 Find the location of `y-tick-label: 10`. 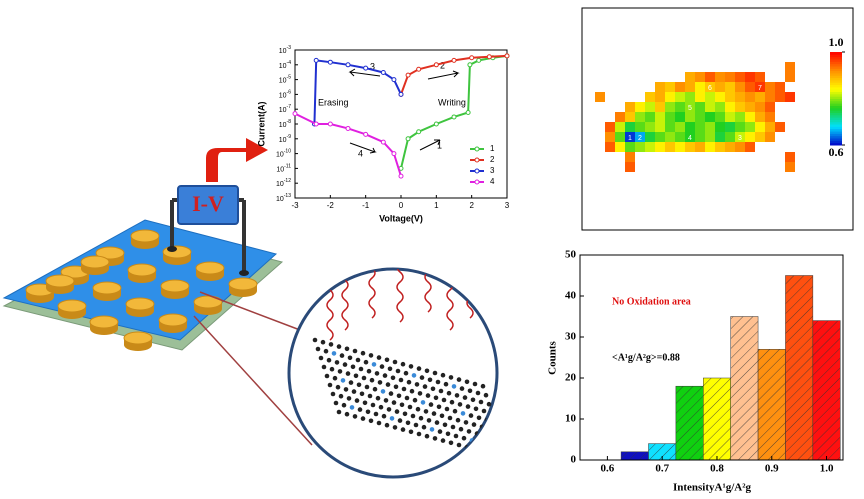

y-tick-label: 10 is located at coordinates (571, 419).